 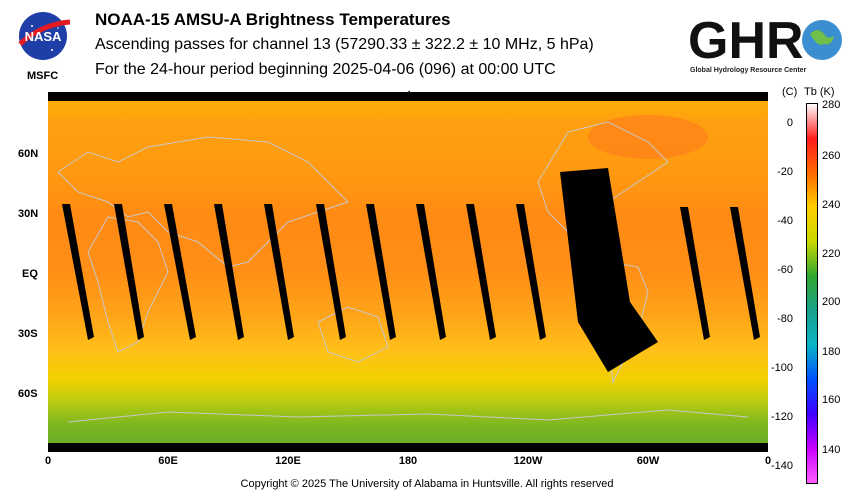 I want to click on ghrc-caption: Global Hydrology Resource Center, so click(x=748, y=70).